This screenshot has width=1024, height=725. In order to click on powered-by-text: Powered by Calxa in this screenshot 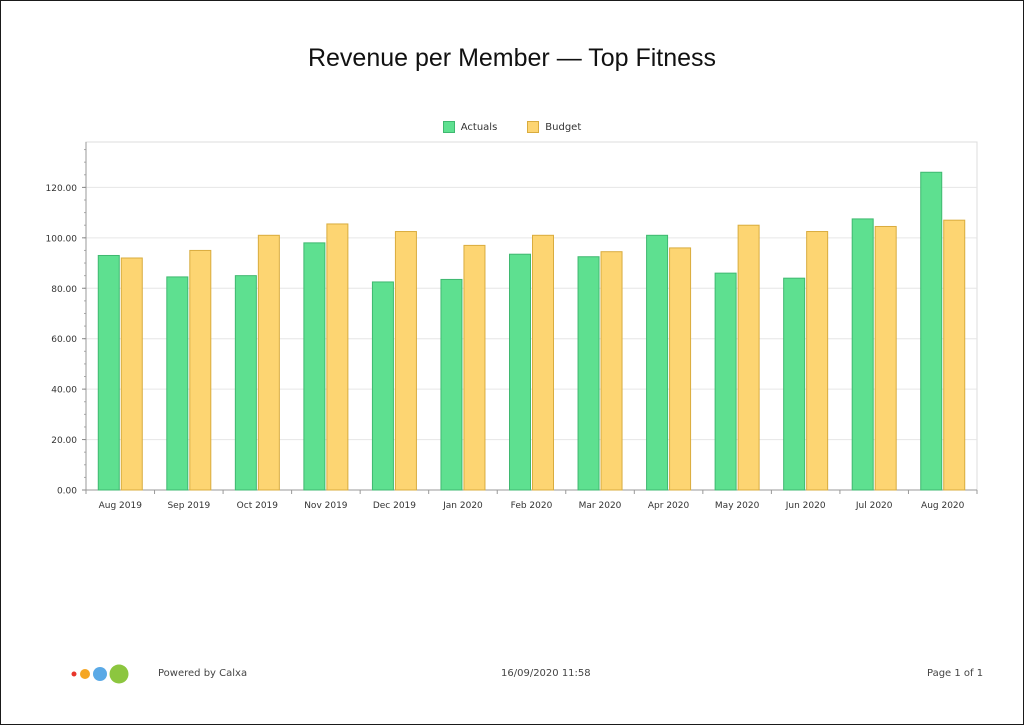, I will do `click(203, 673)`.